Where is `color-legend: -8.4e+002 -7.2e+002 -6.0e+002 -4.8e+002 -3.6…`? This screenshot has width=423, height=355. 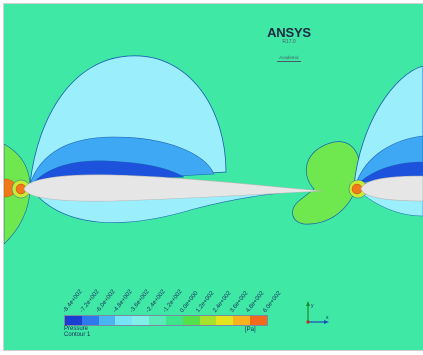
color-legend: -8.4e+002 -7.2e+002 -6.0e+002 -4.8e+002 -3.6… is located at coordinates (179, 299).